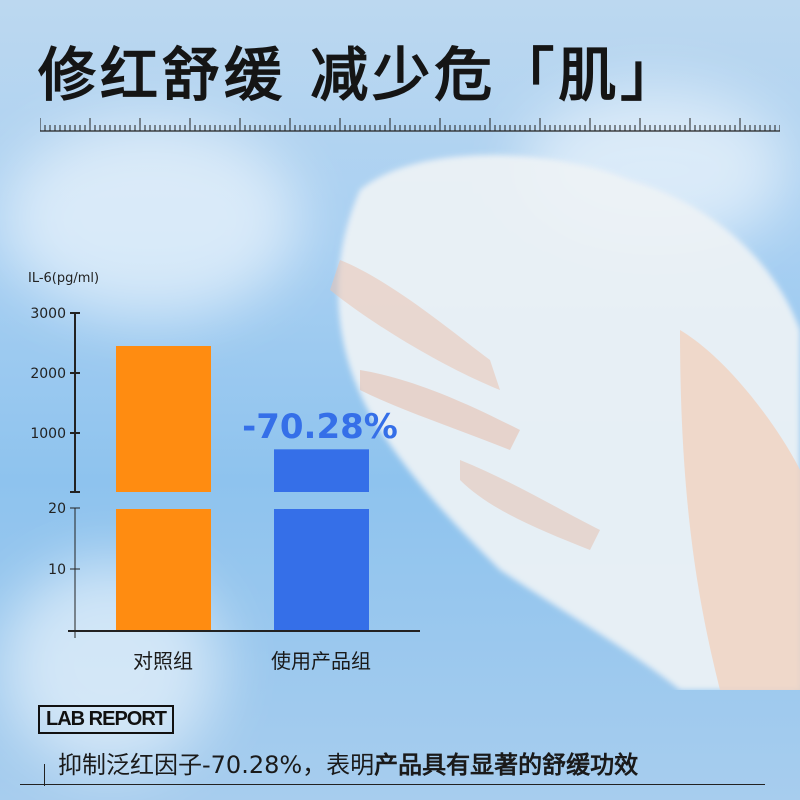 Image resolution: width=800 pixels, height=800 pixels. I want to click on x-tick-label: 对照组, so click(163, 661).